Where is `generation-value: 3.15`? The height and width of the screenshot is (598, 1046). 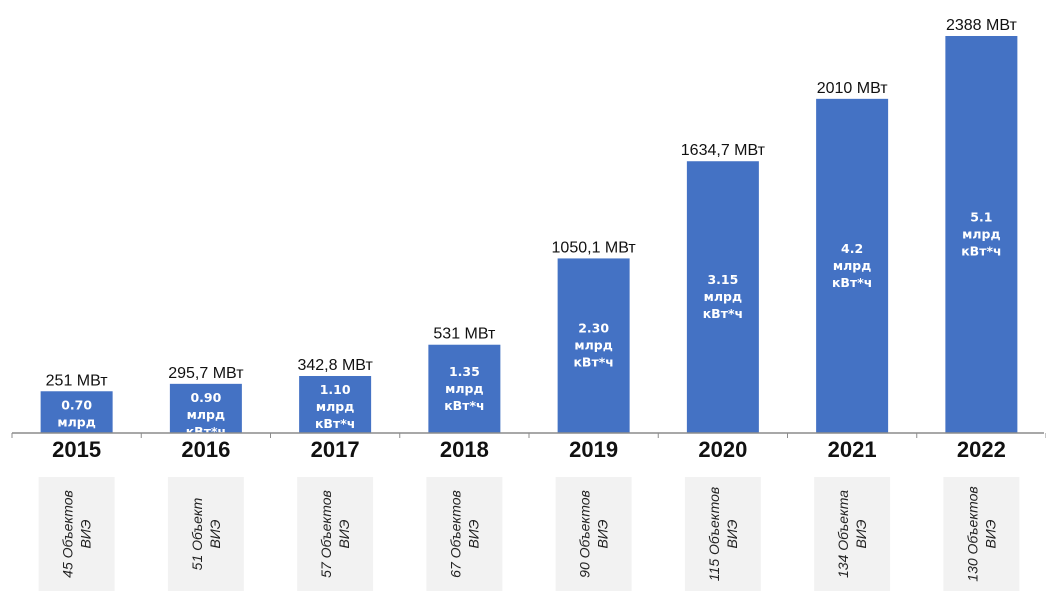 generation-value: 3.15 is located at coordinates (722, 279).